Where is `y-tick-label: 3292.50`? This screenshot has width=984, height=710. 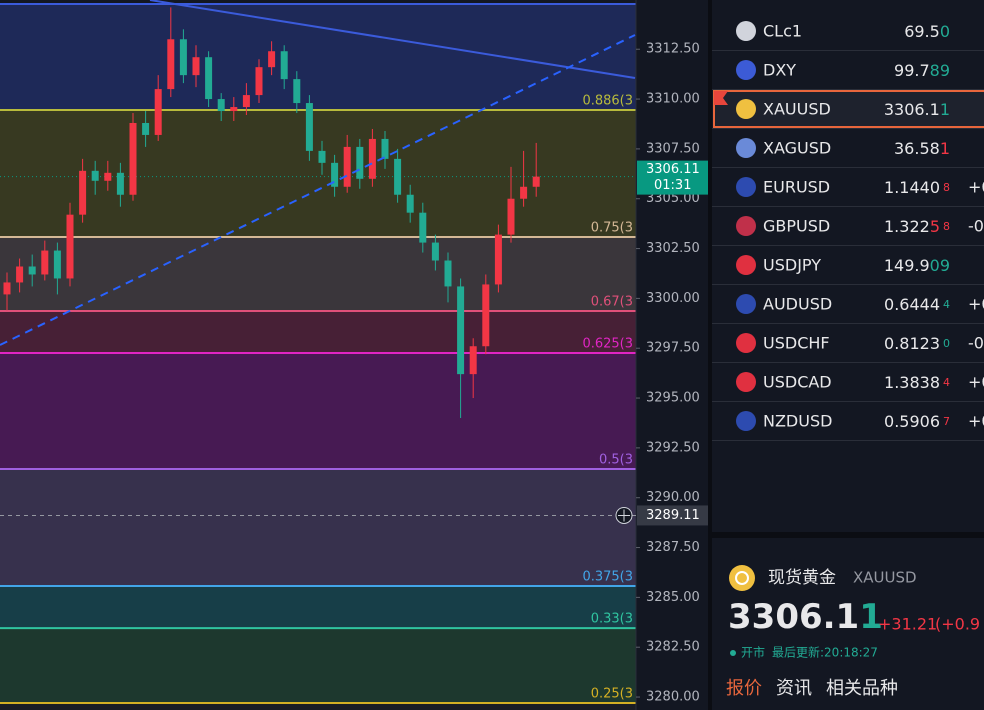
y-tick-label: 3292.50 is located at coordinates (673, 447).